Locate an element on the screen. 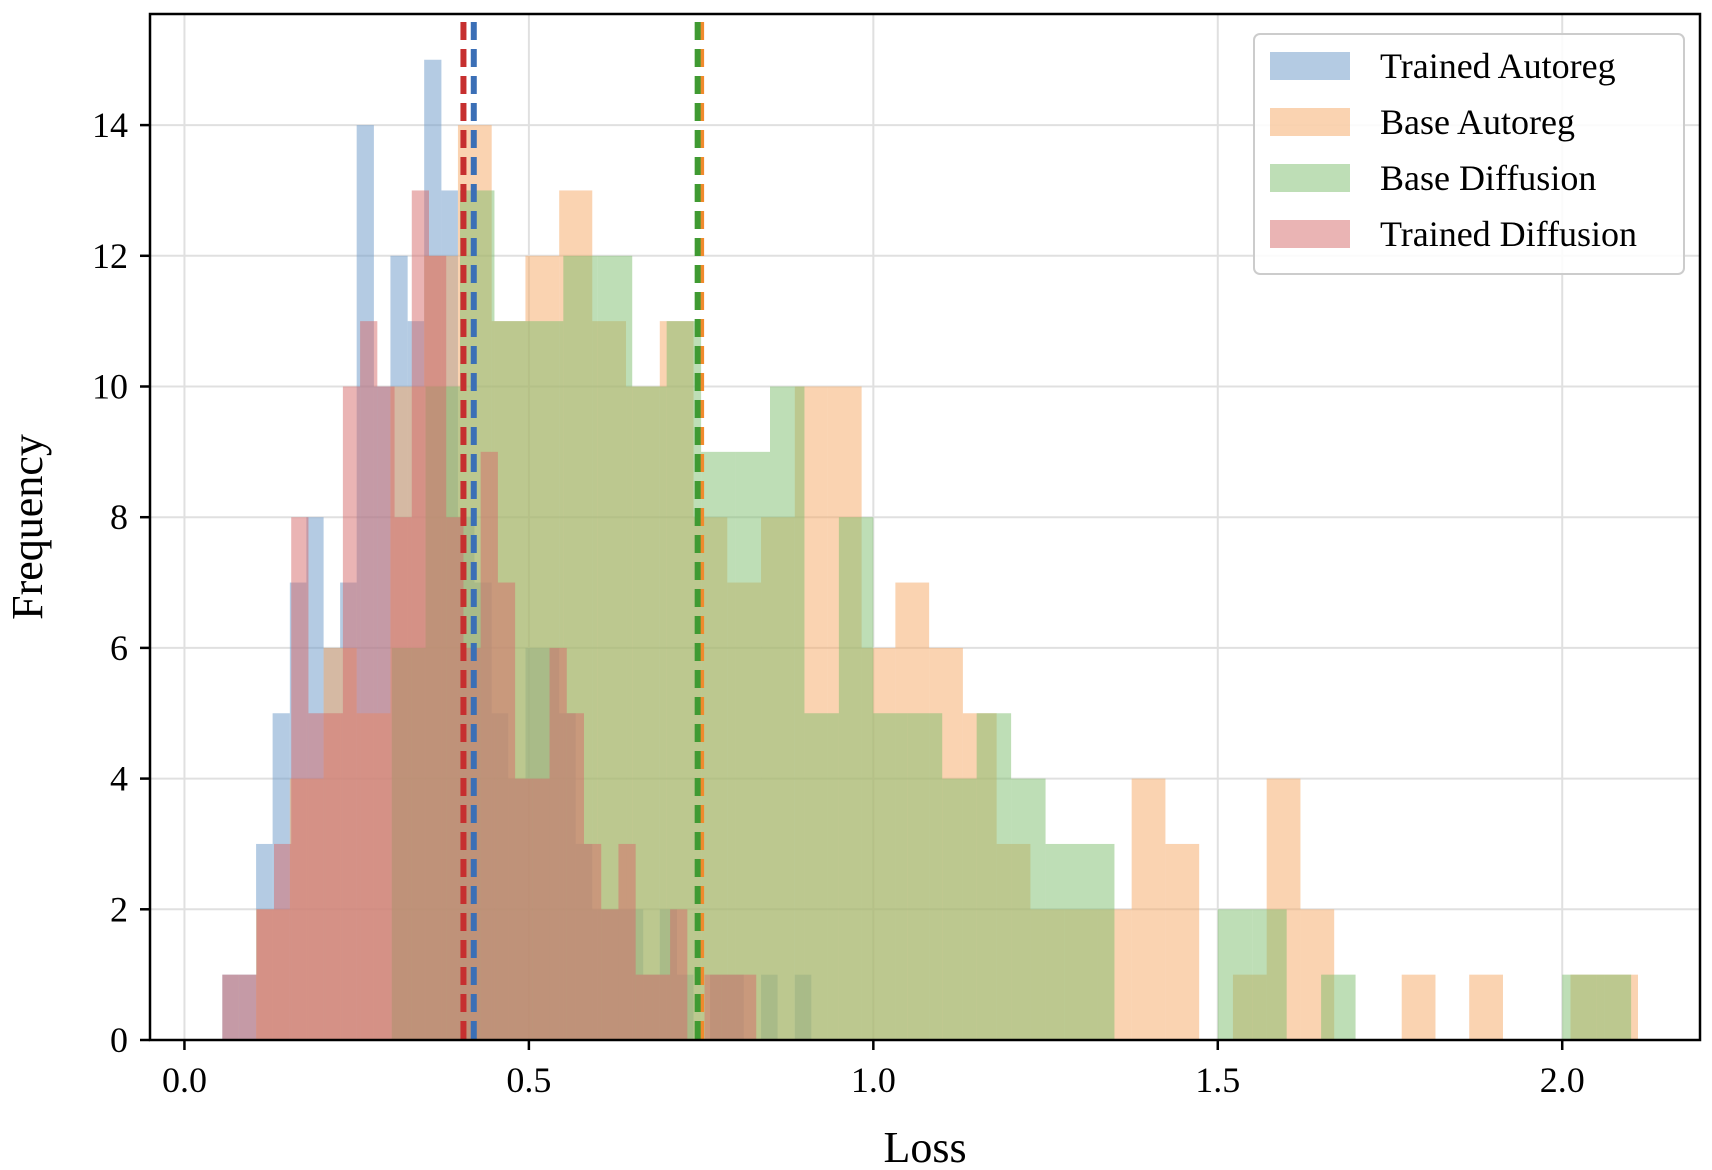 The width and height of the screenshot is (1712, 1170). y-tick-label: 0 is located at coordinates (119, 1040).